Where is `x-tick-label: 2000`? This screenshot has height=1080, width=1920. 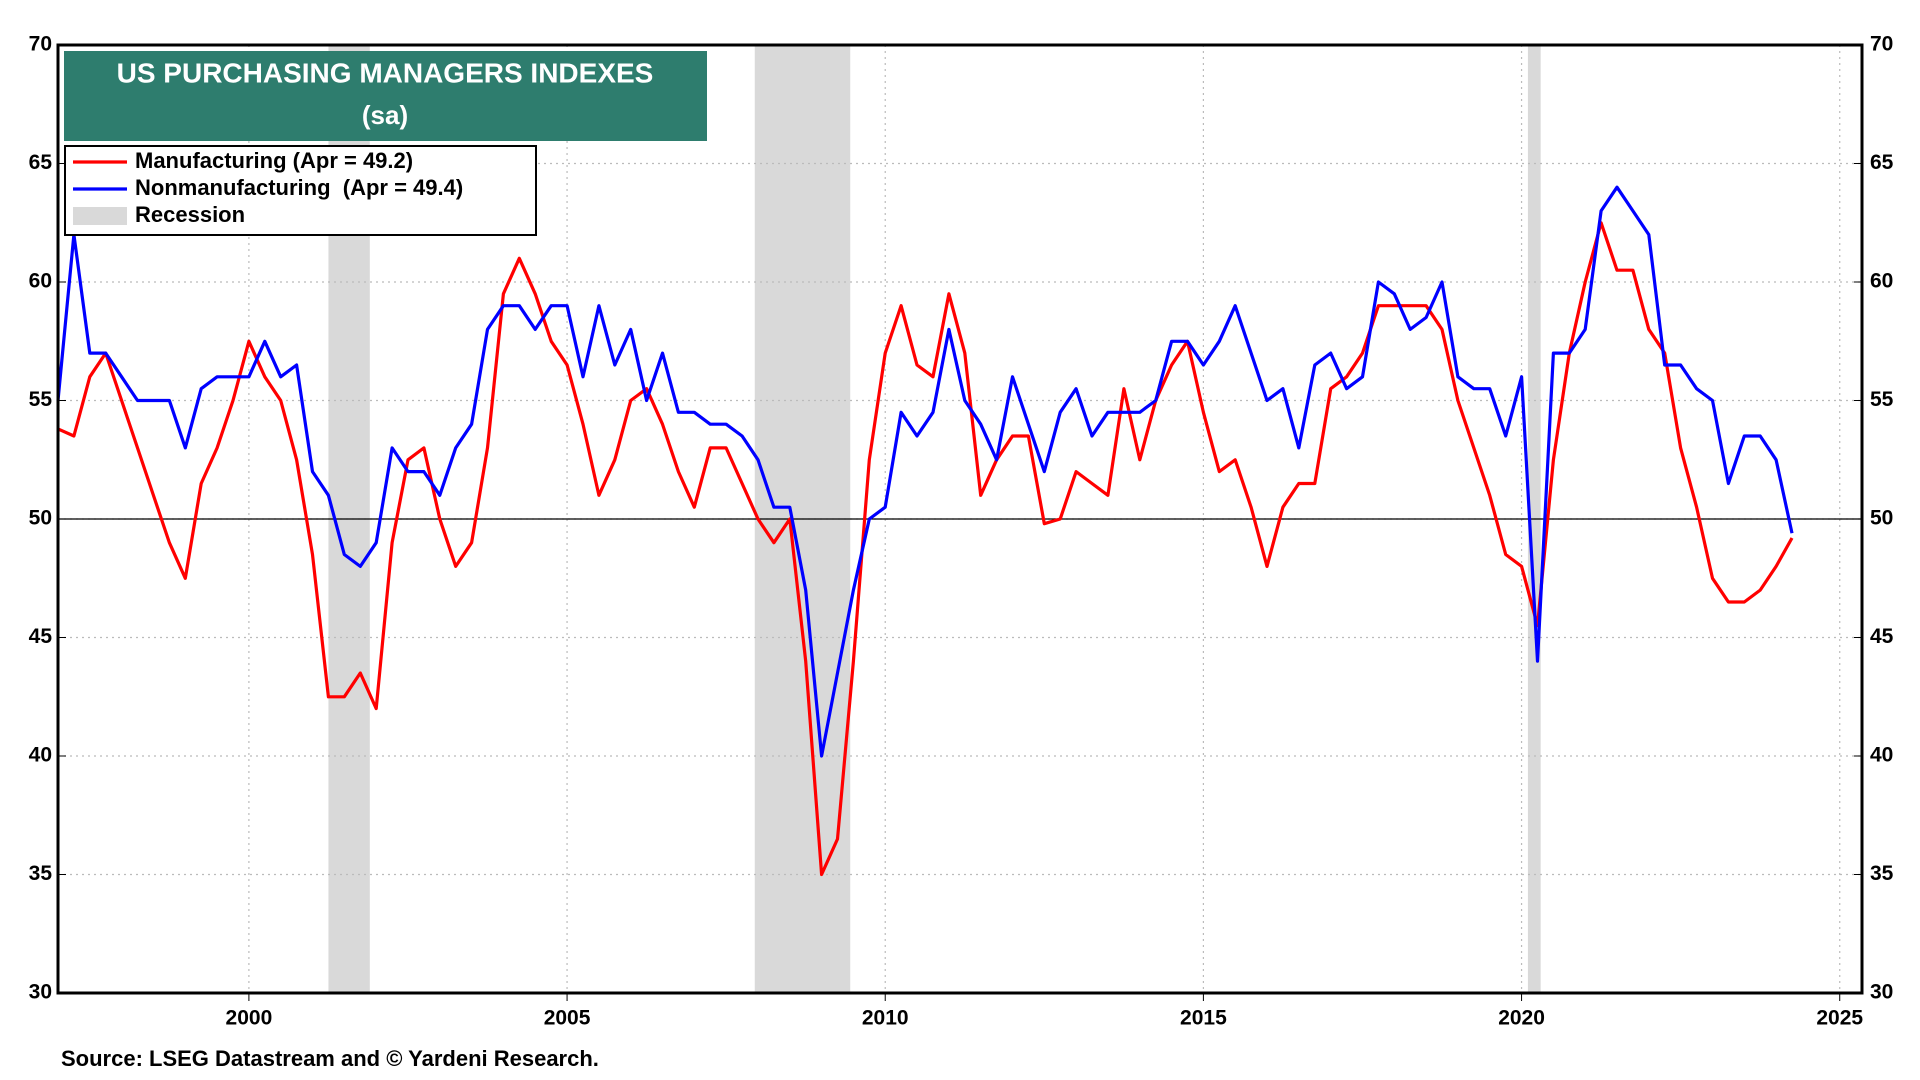 x-tick-label: 2000 is located at coordinates (249, 1018).